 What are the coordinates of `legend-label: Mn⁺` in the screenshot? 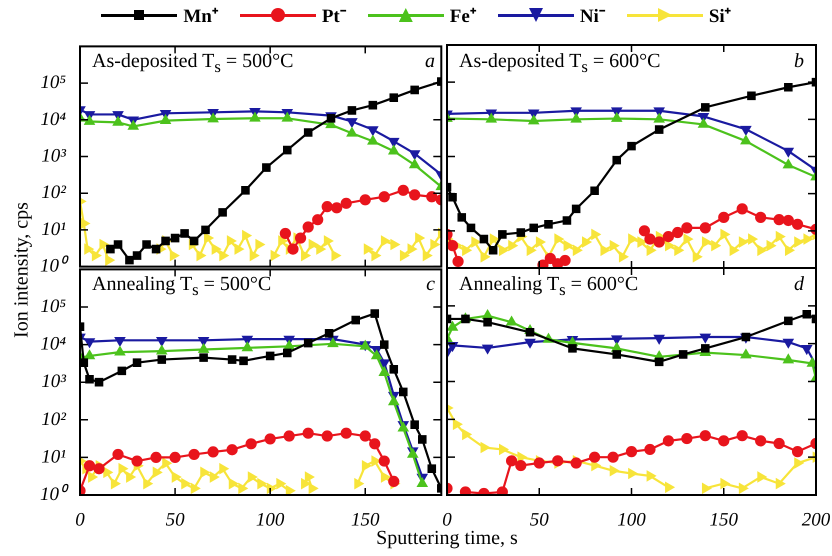 It's located at (200, 16).